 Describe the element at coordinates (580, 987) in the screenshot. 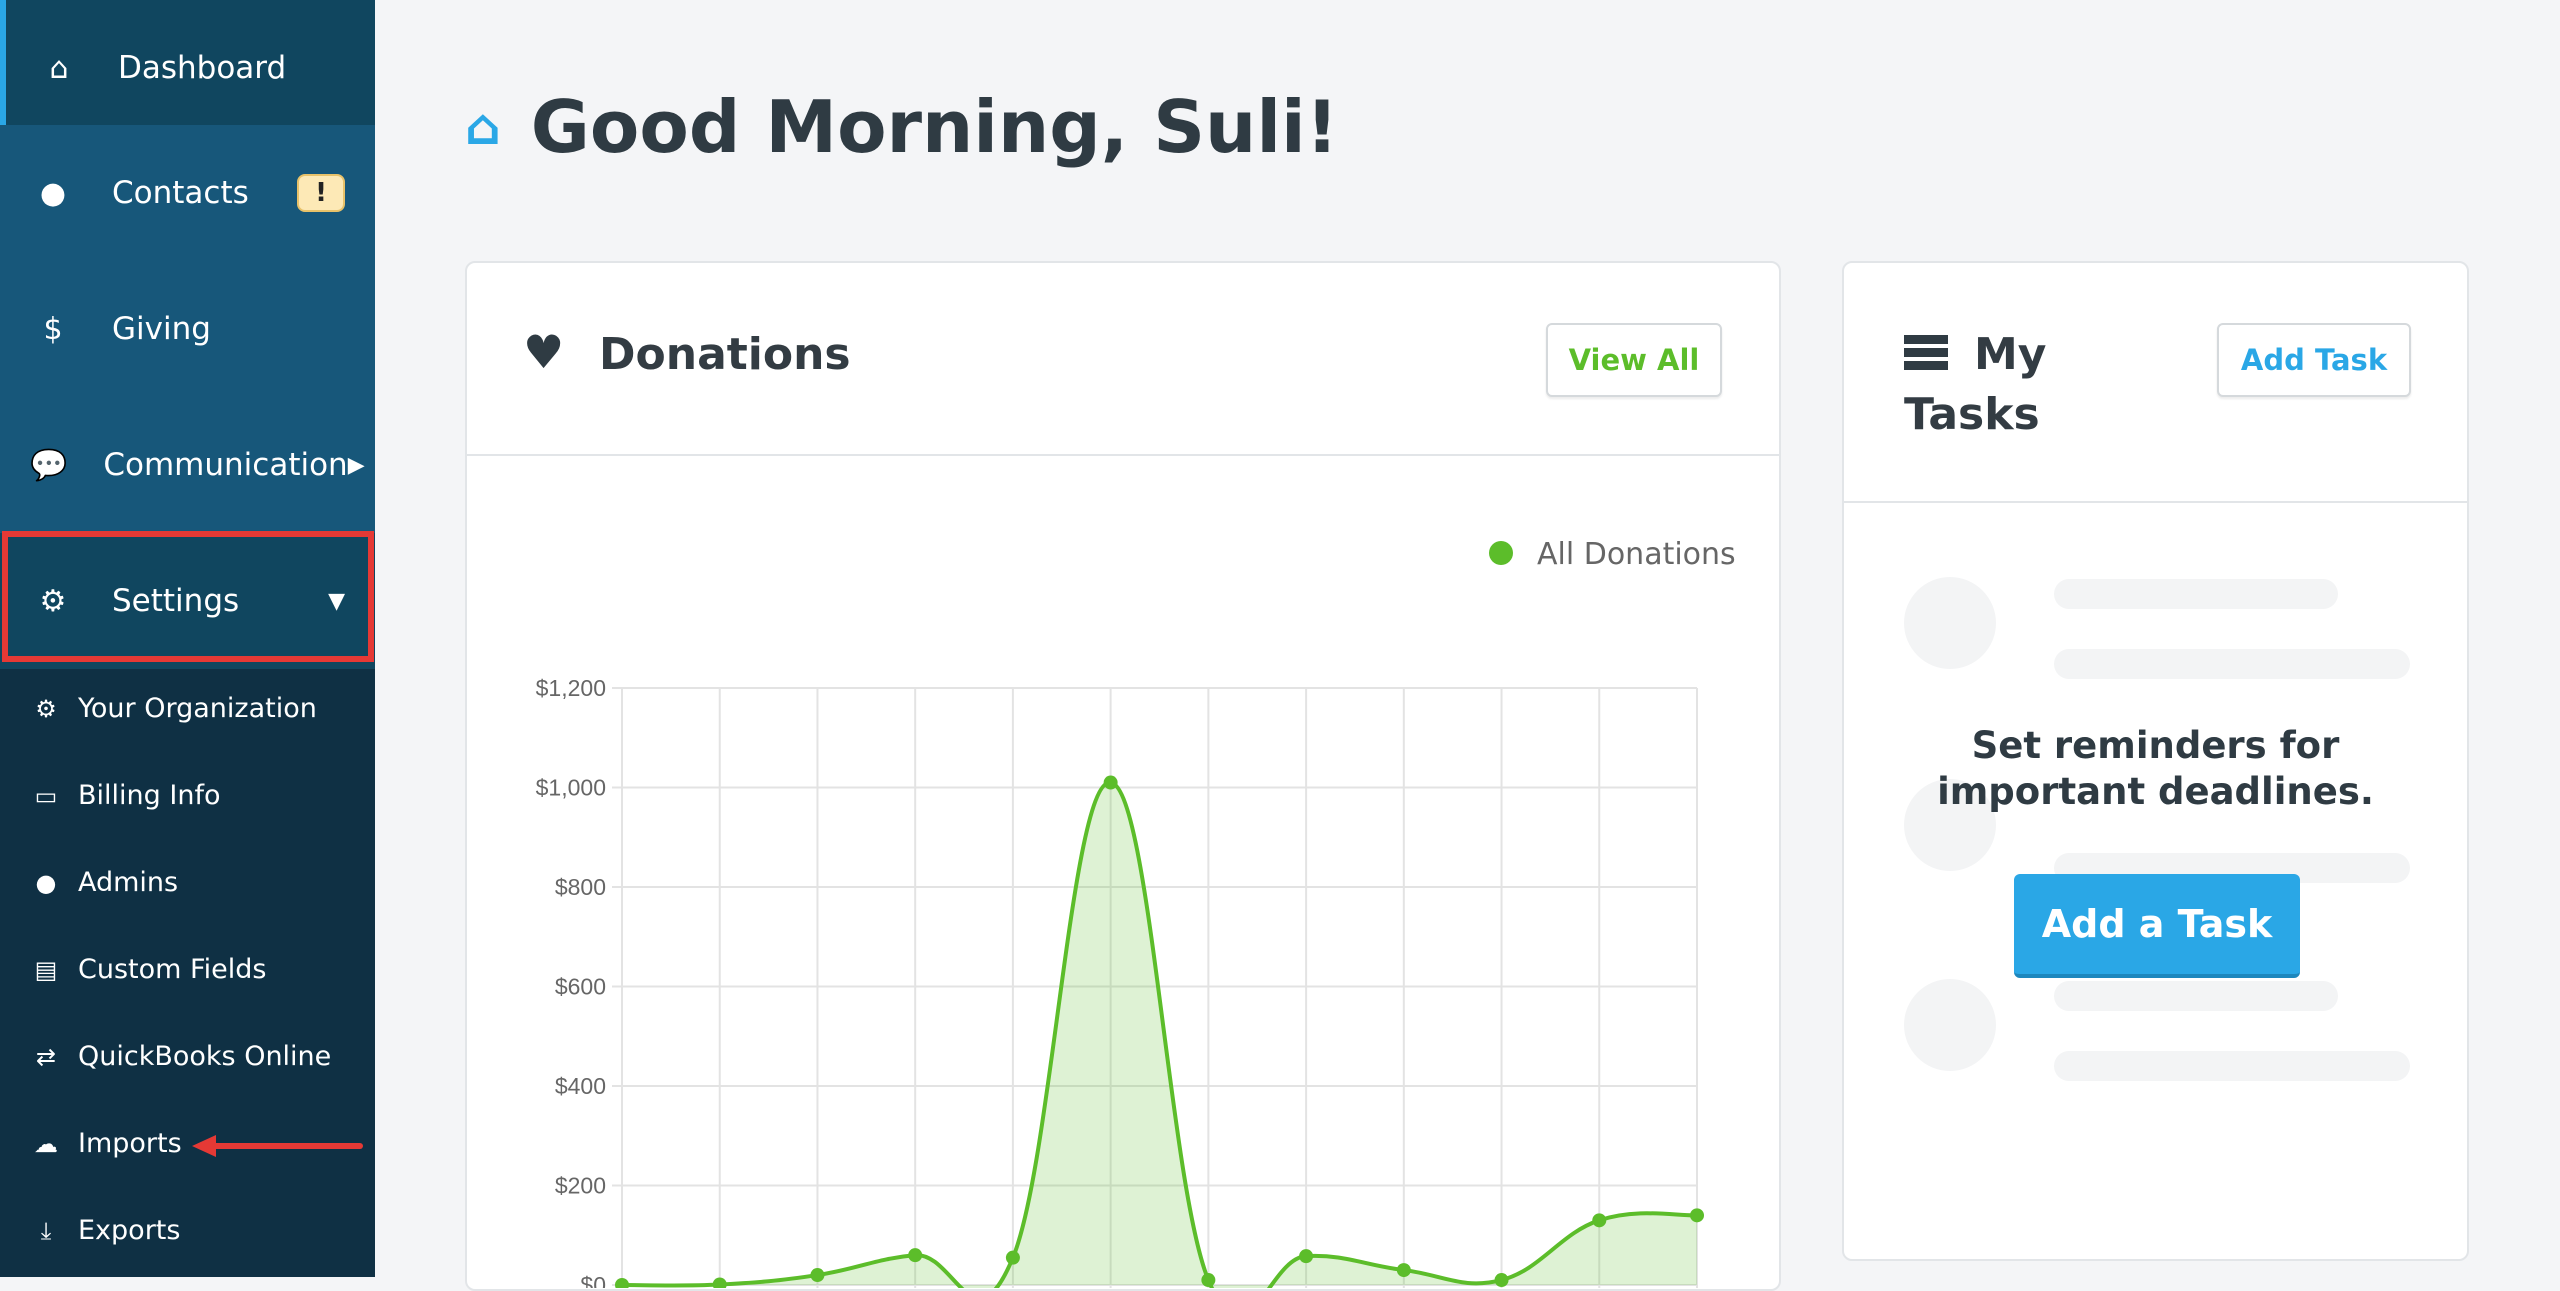

I see `y-tick-label: $600` at that location.